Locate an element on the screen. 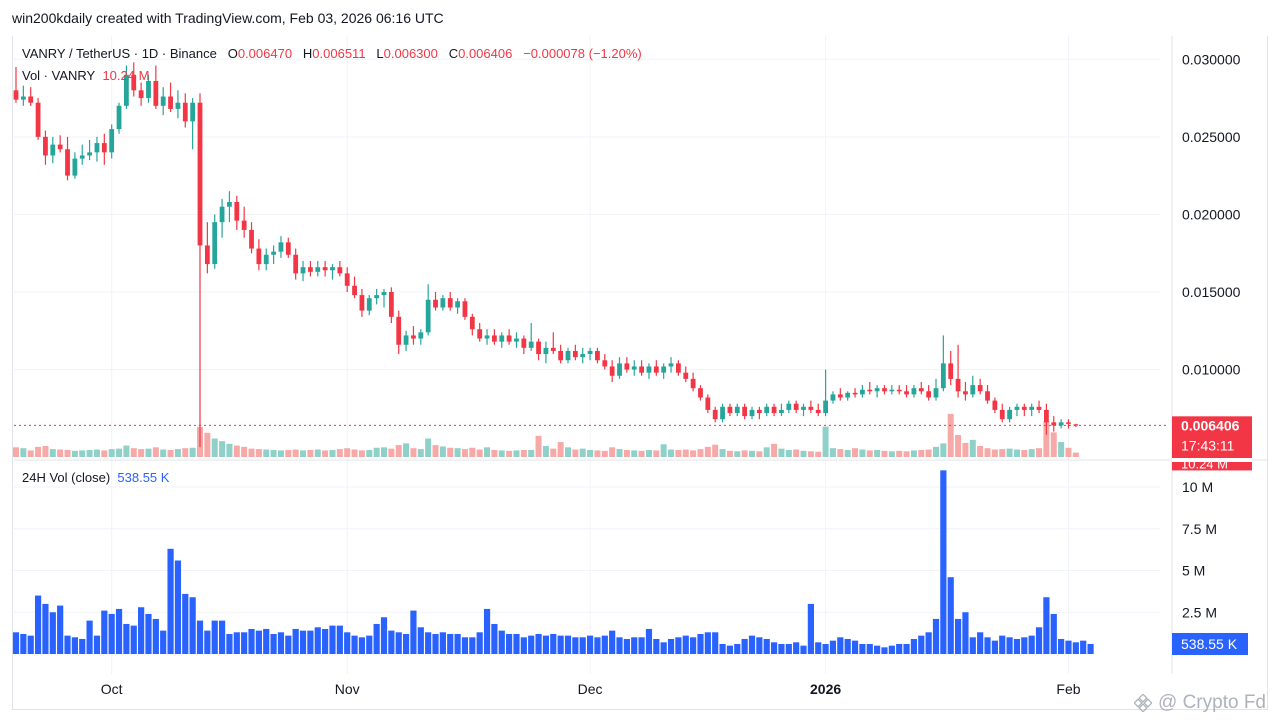  symbol-label: VANRY / TetherUS · 1D · Binance is located at coordinates (119, 53).